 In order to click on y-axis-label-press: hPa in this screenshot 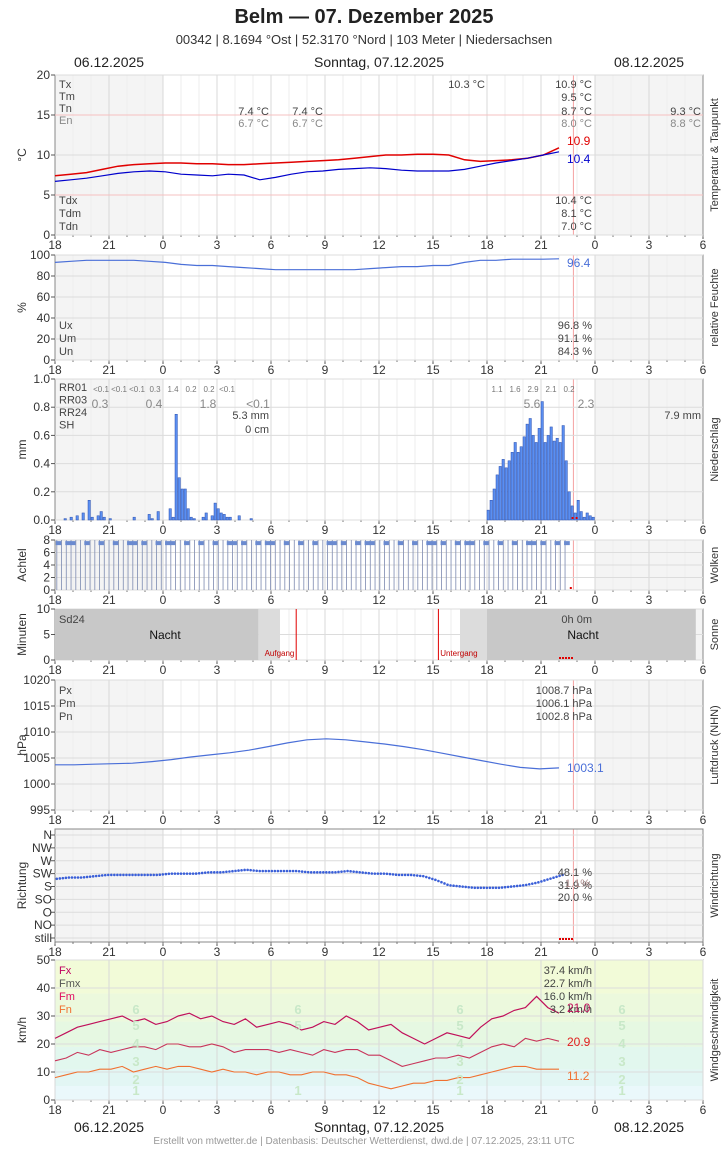, I will do `click(22, 745)`.